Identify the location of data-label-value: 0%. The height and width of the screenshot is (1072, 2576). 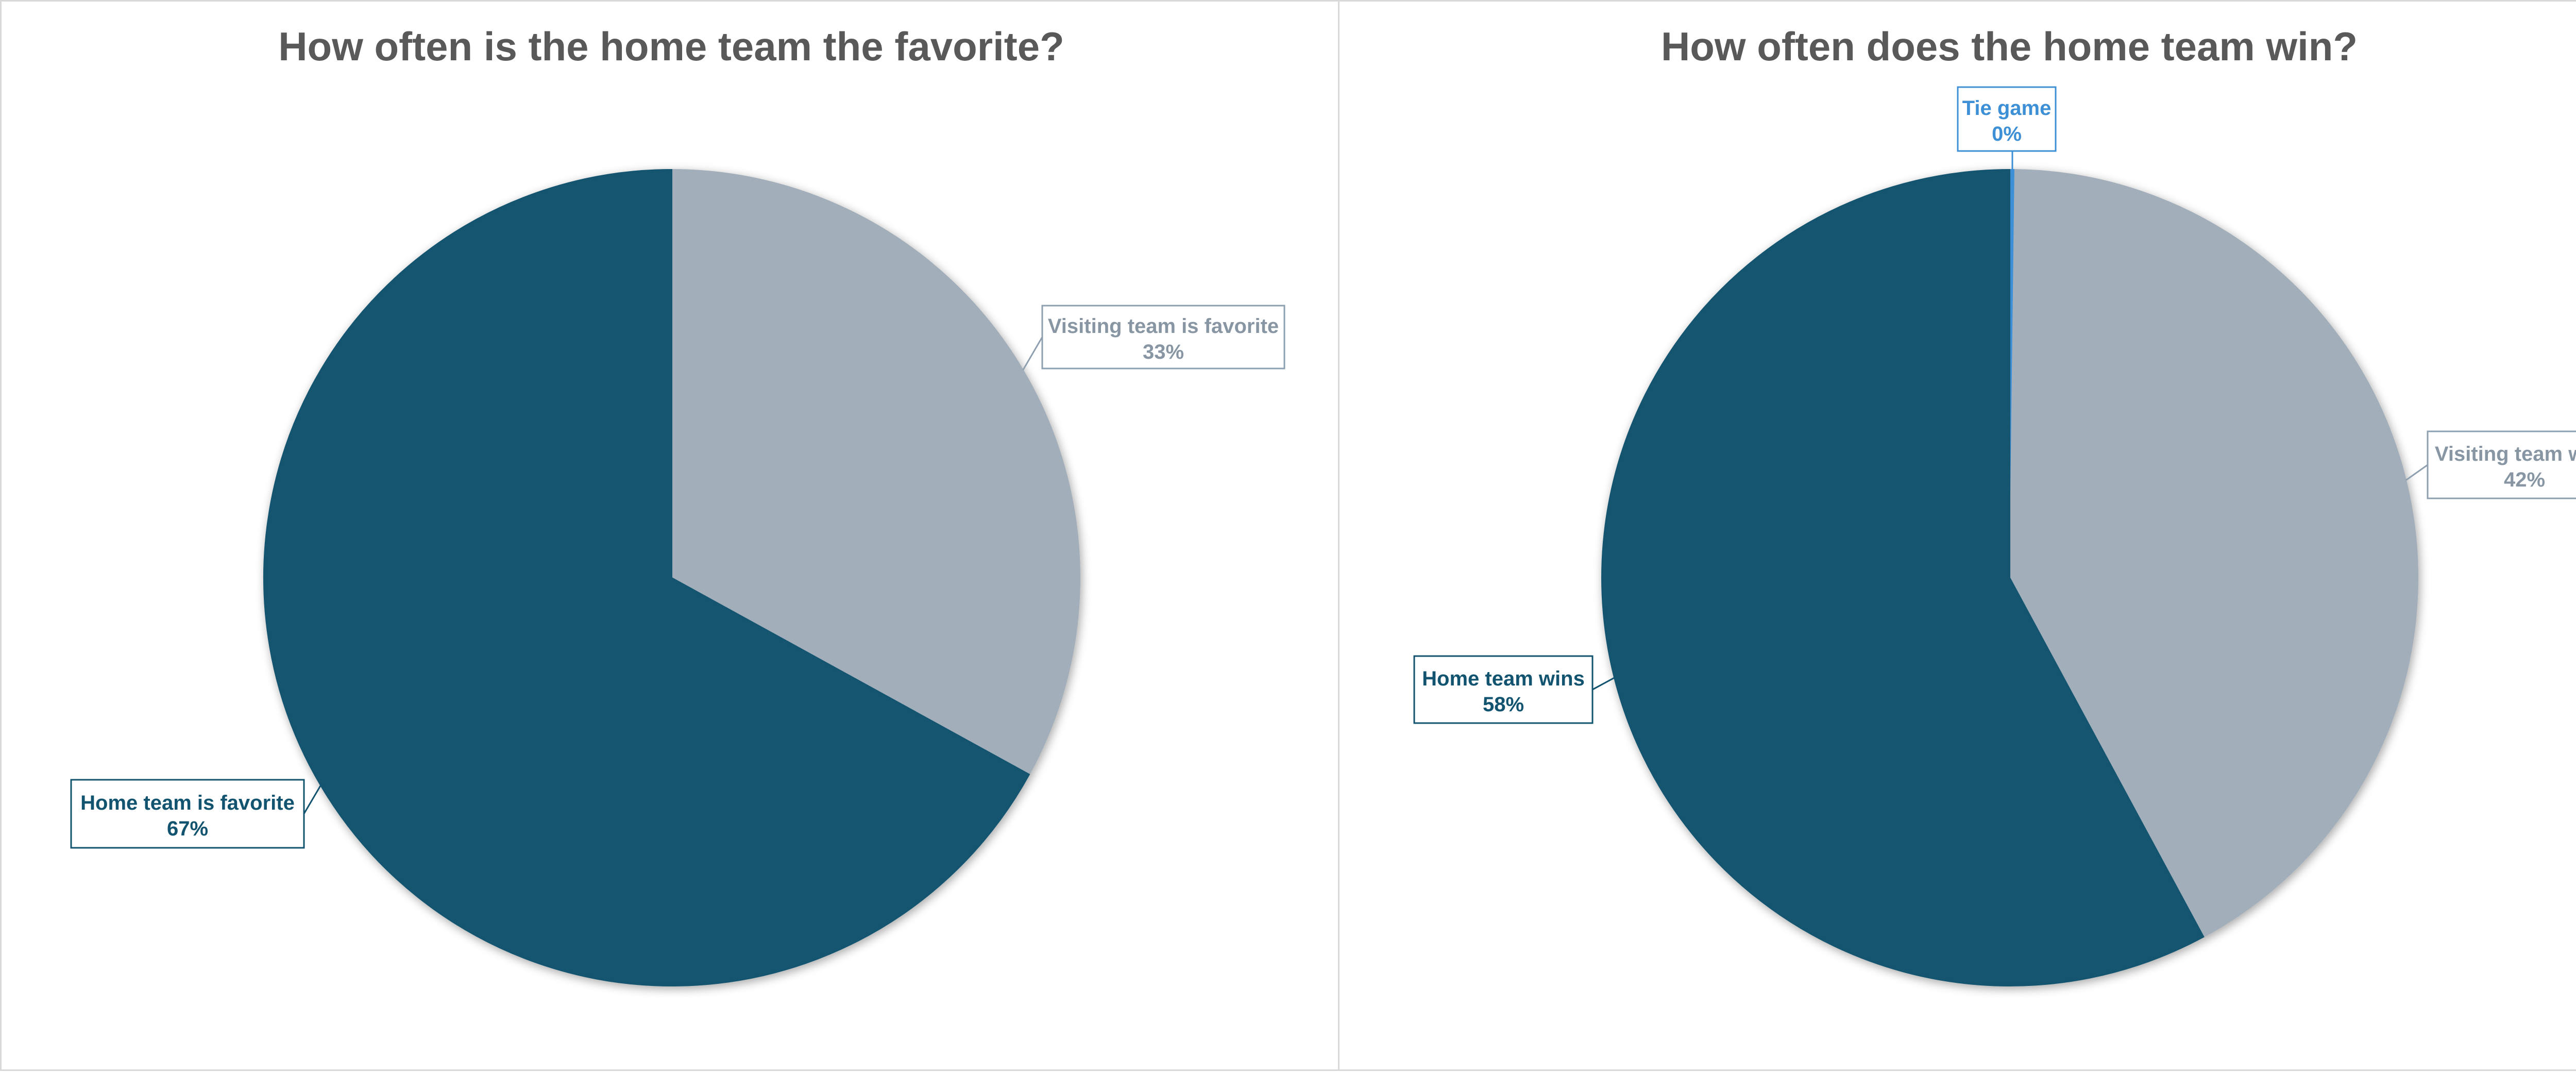
(2007, 134).